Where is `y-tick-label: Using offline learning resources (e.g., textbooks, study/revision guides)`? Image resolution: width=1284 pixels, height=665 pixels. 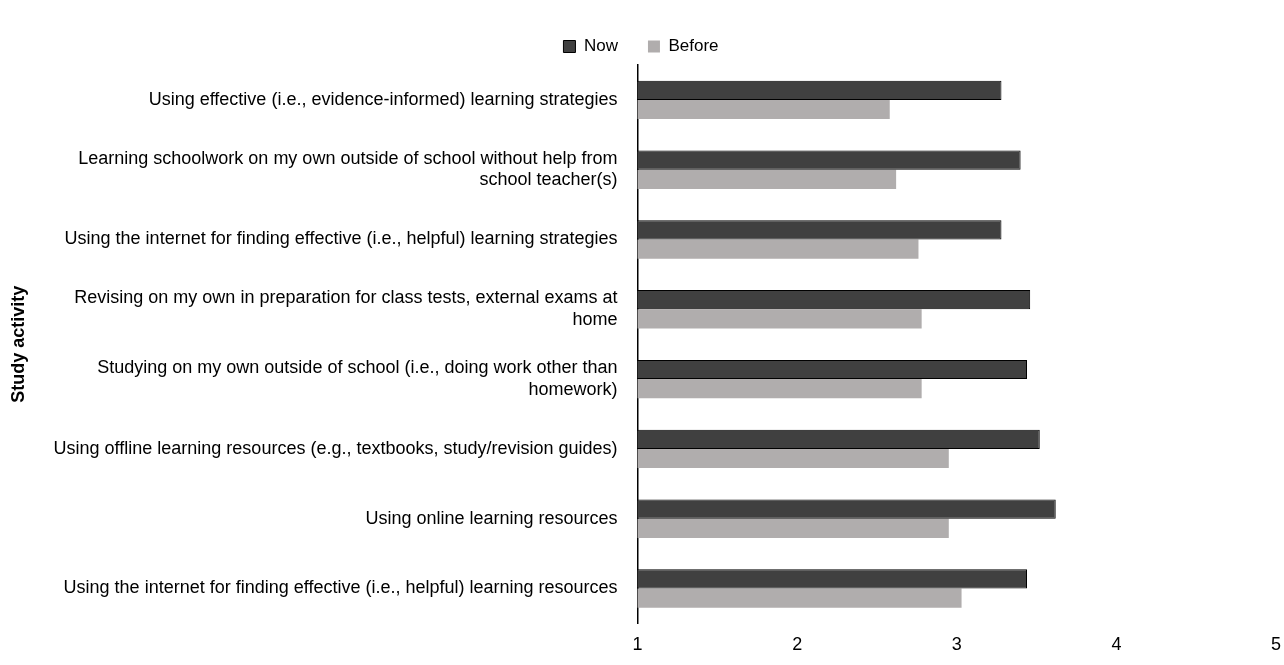
y-tick-label: Using offline learning resources (e.g., textbooks, study/revision guides) is located at coordinates (335, 447).